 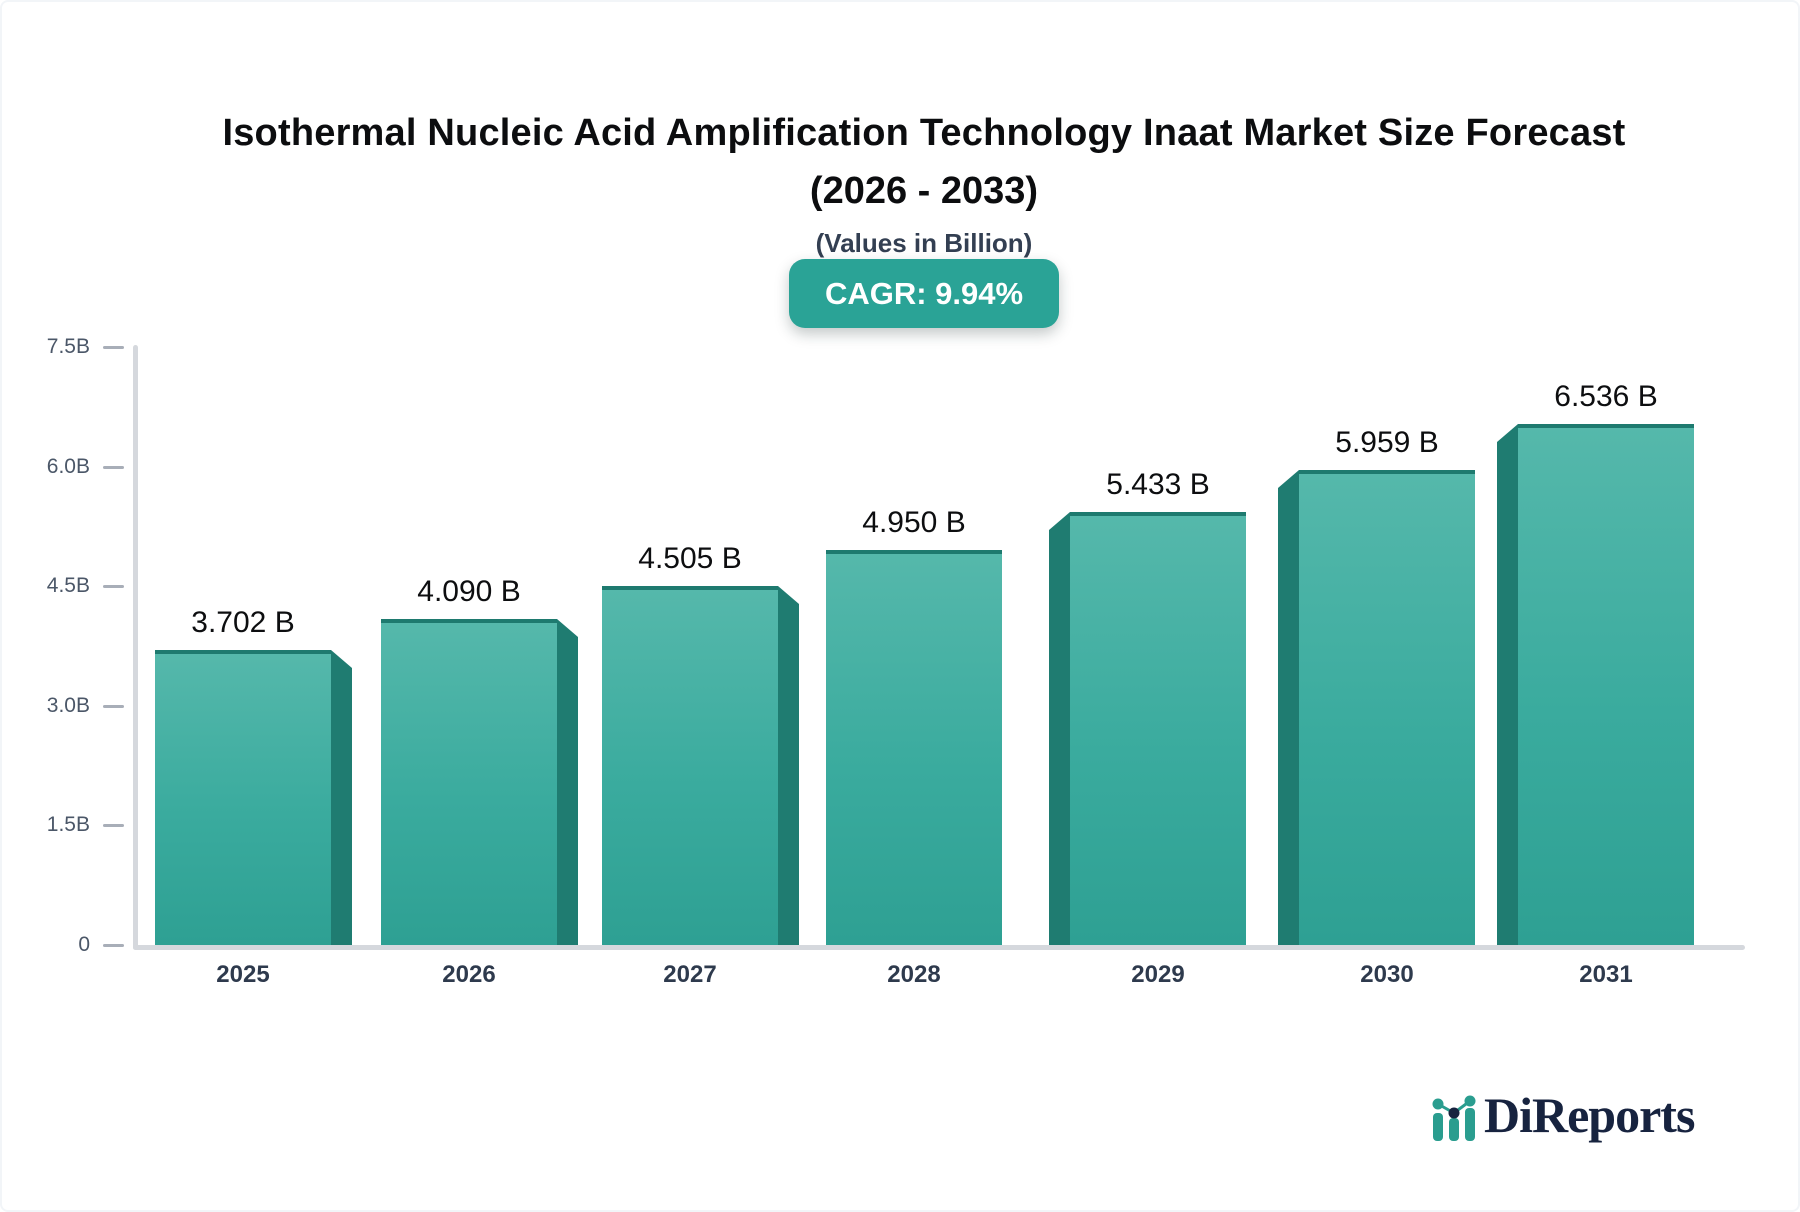 I want to click on y-axis-tick-label: 3.0B, so click(x=68, y=705).